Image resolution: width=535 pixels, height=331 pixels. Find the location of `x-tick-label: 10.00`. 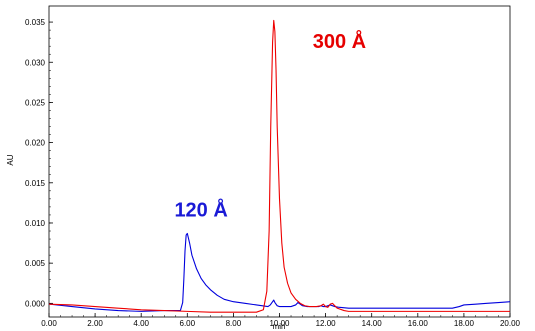

x-tick-label: 10.00 is located at coordinates (279, 323).